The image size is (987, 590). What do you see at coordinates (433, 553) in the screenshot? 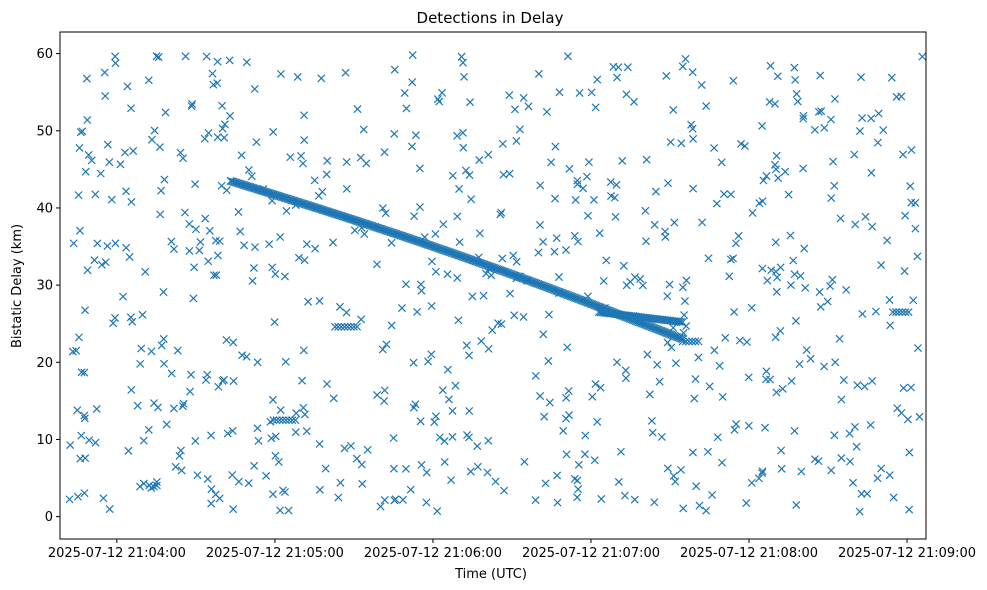
I see `x-tick-label: 2025-07-12 21:06:00` at bounding box center [433, 553].